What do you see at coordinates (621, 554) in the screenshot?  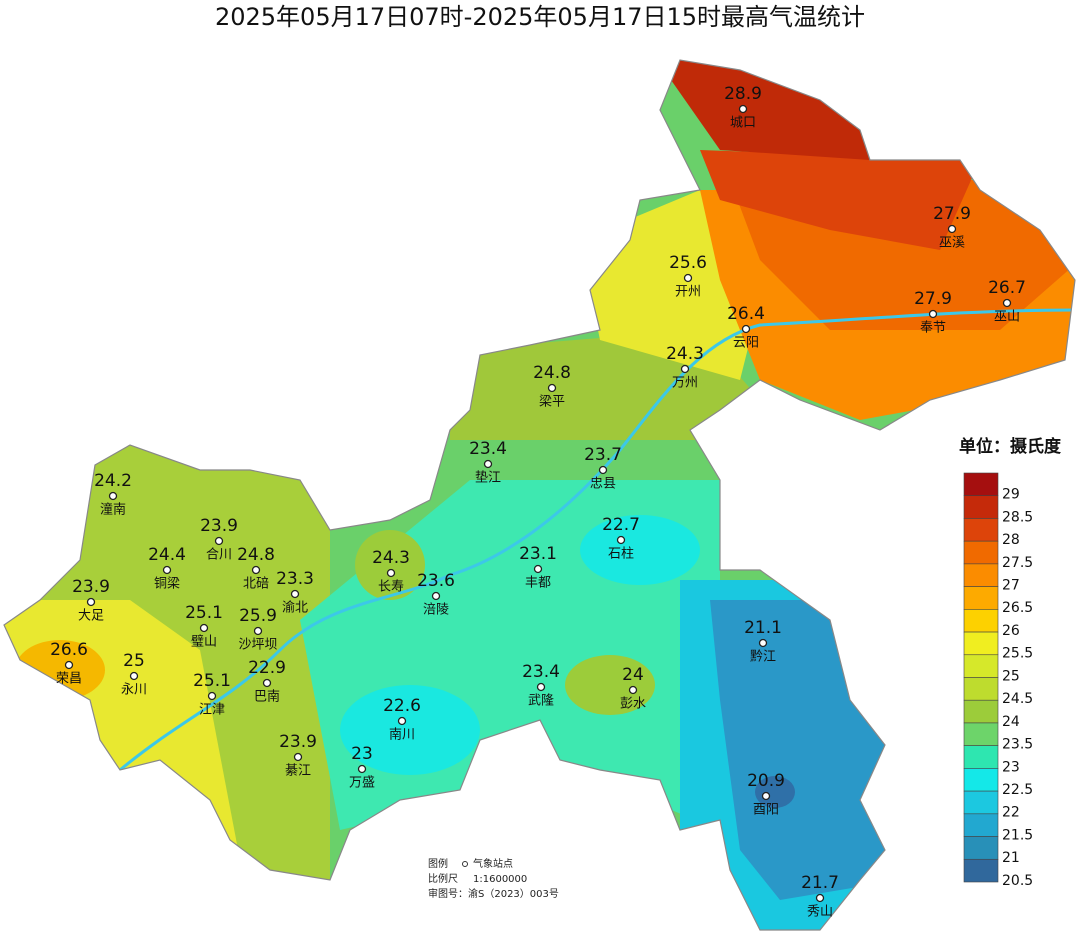 I see `station-name: 石柱` at bounding box center [621, 554].